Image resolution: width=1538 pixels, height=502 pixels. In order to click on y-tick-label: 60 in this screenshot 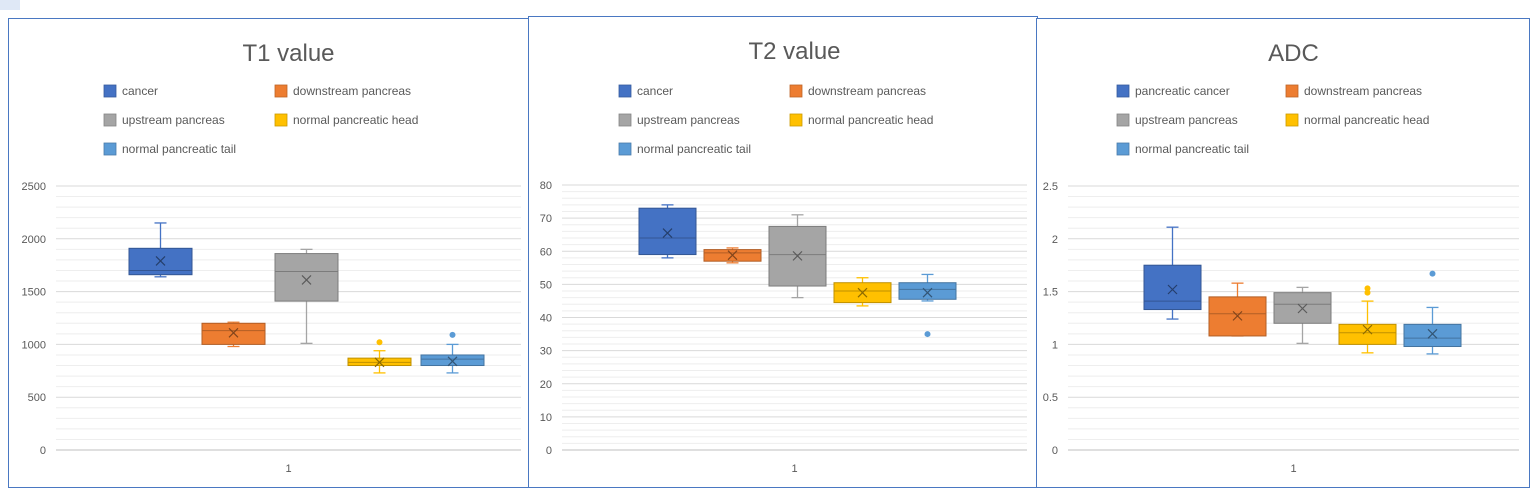, I will do `click(546, 252)`.